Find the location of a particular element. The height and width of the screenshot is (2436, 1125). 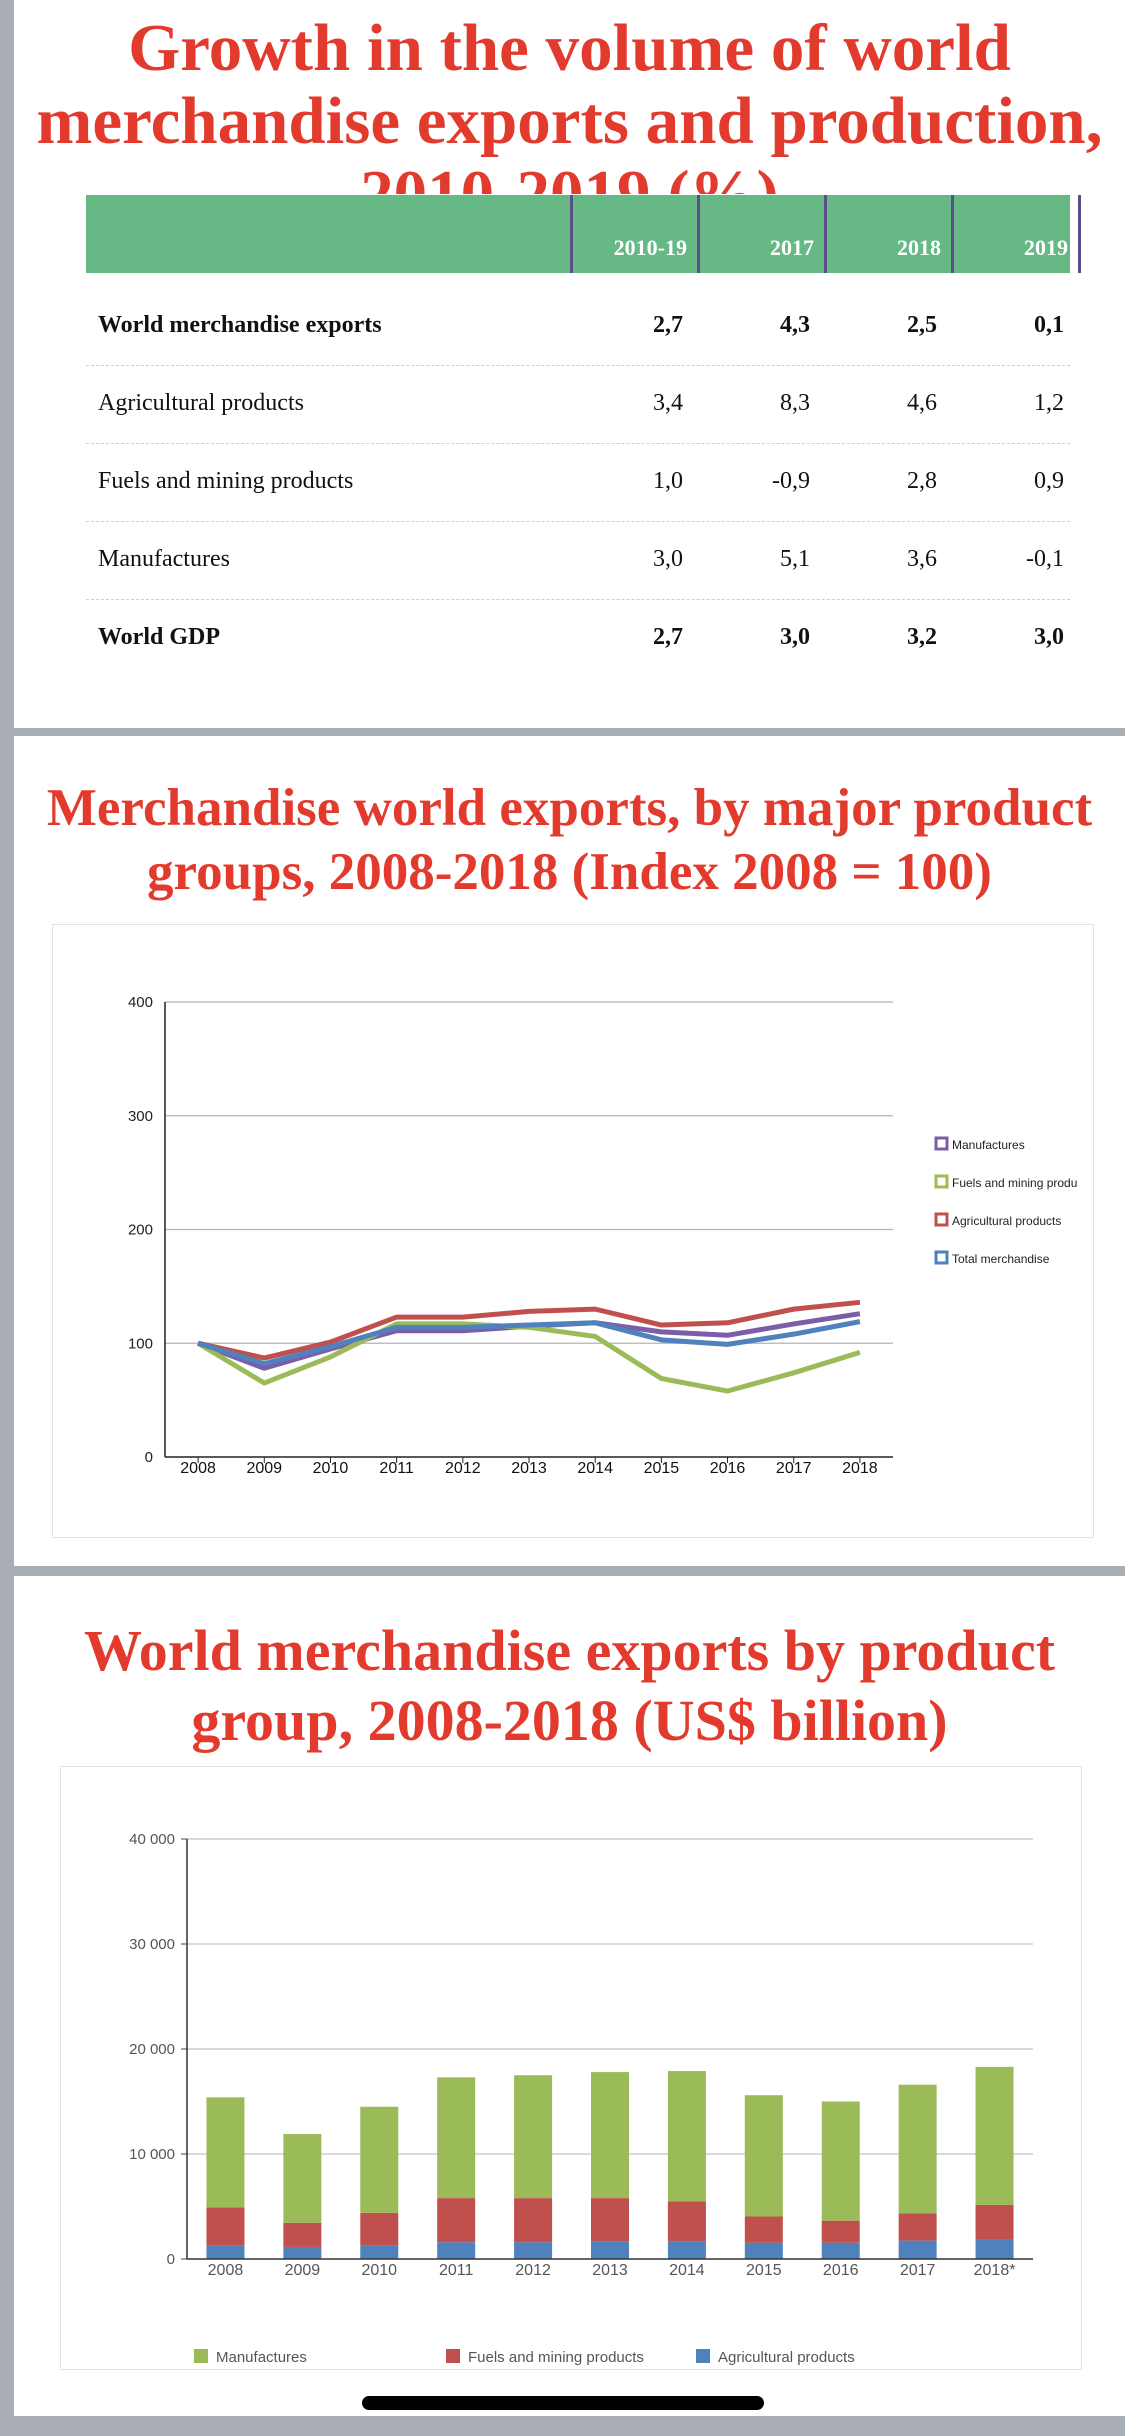

x-tick-label: 2018 is located at coordinates (860, 1468).